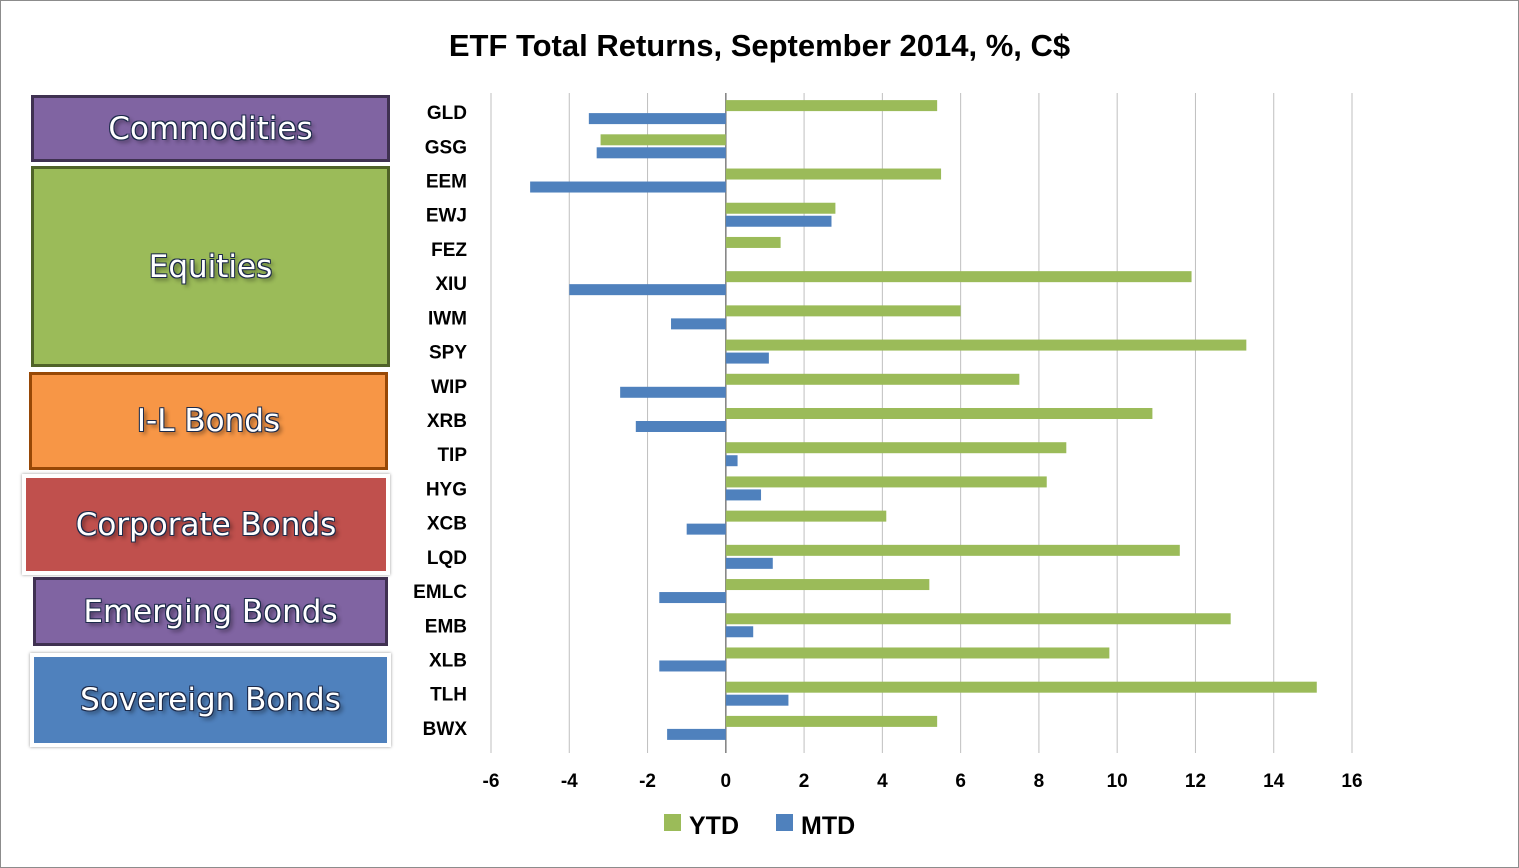  What do you see at coordinates (714, 826) in the screenshot?
I see `legend-label-ytd: YTD` at bounding box center [714, 826].